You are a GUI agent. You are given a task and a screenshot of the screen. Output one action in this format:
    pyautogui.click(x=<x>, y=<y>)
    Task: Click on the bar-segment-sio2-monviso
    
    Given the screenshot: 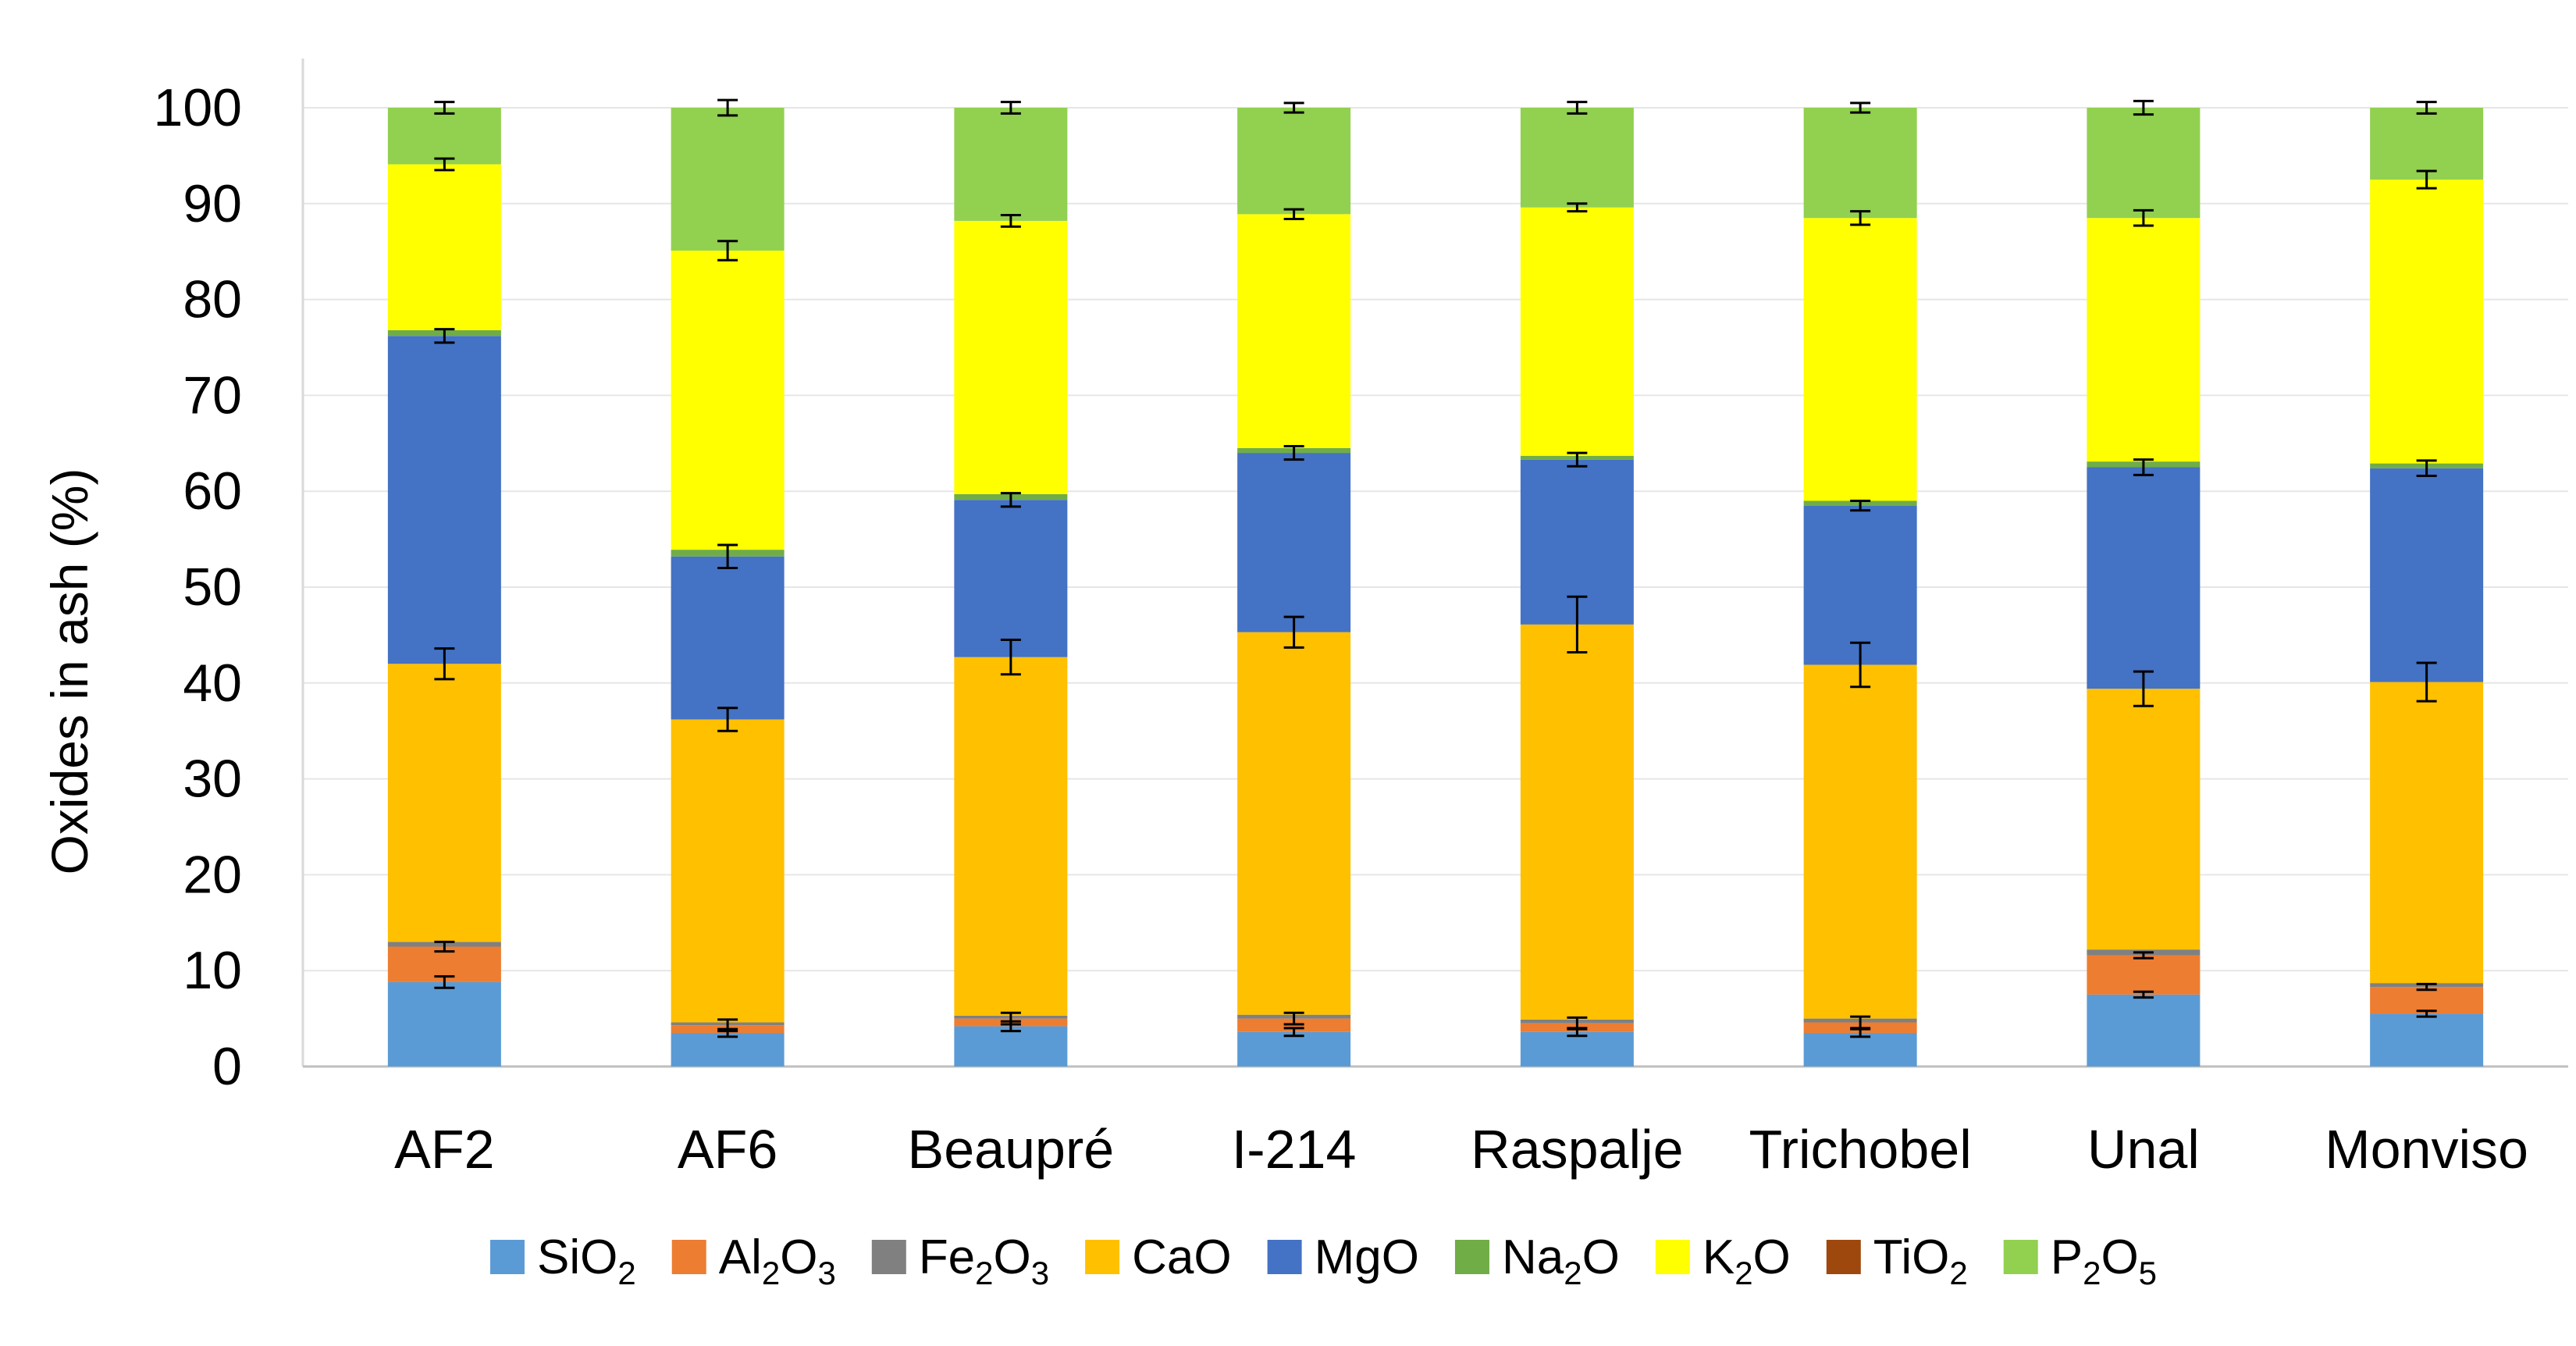 What is the action you would take?
    pyautogui.click(x=2427, y=1039)
    